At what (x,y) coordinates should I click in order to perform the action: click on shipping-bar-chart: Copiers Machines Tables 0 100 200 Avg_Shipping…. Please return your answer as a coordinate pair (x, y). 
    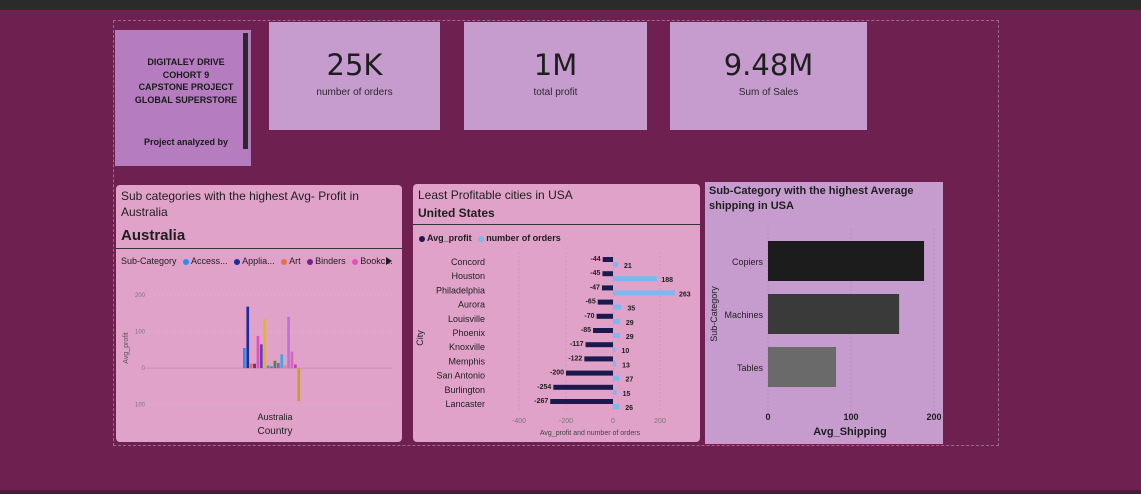
    Looking at the image, I should click on (824, 329).